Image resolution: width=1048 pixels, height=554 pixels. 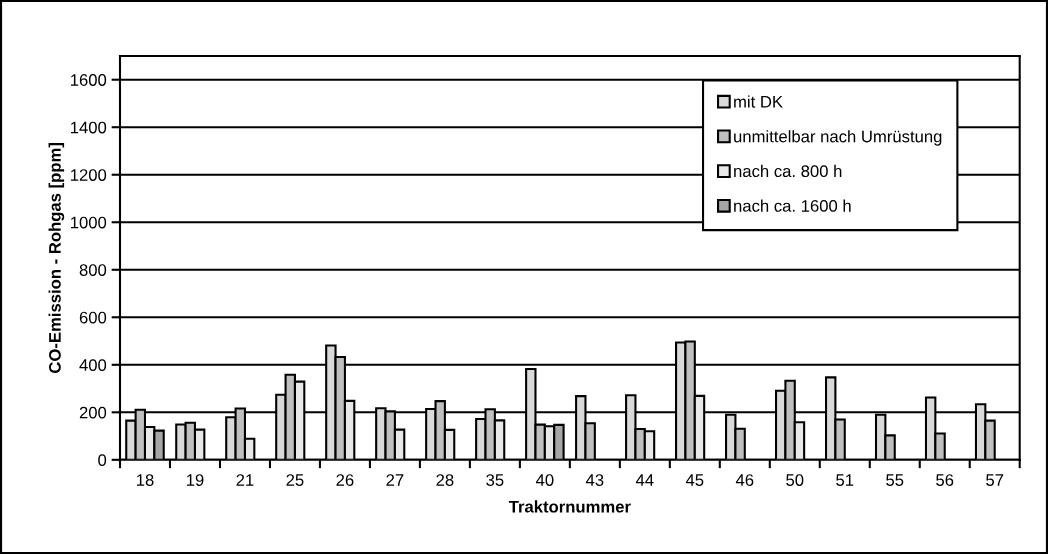 What do you see at coordinates (594, 480) in the screenshot?
I see `x-tick-label: 43` at bounding box center [594, 480].